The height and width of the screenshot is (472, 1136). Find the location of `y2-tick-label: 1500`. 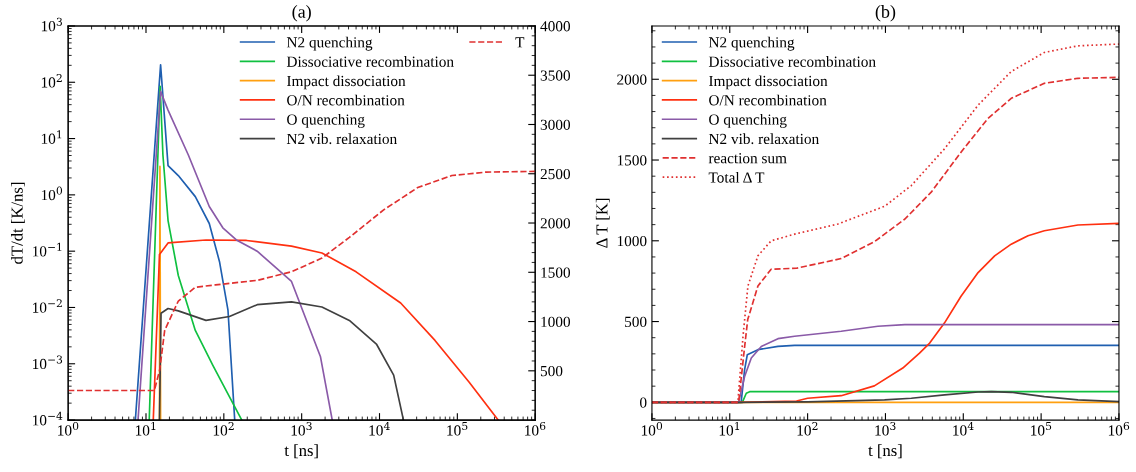

y2-tick-label: 1500 is located at coordinates (556, 272).